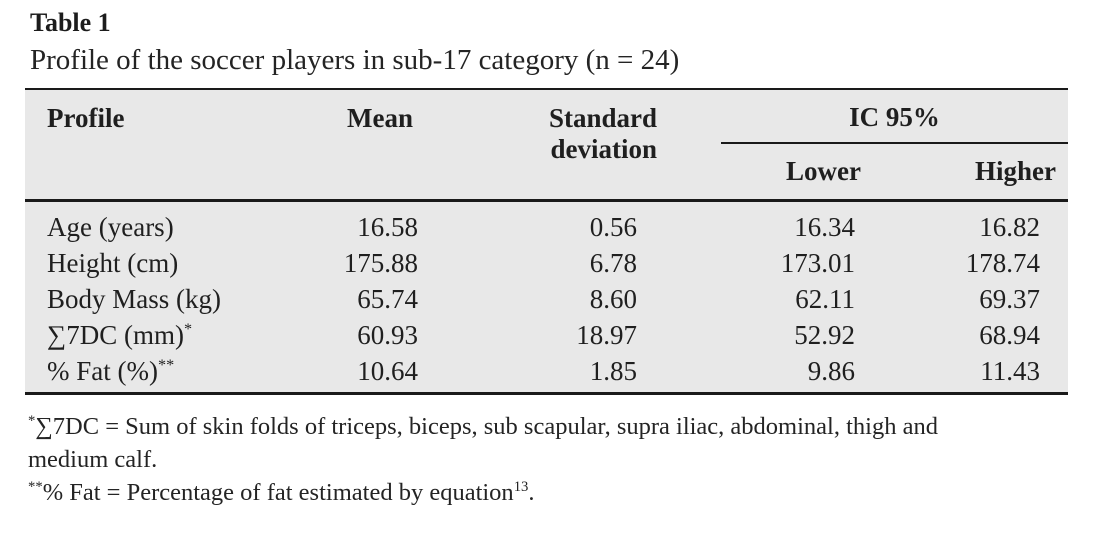 Image resolution: width=1095 pixels, height=538 pixels. I want to click on row-label-text: Body Mass (kg), so click(134, 299).